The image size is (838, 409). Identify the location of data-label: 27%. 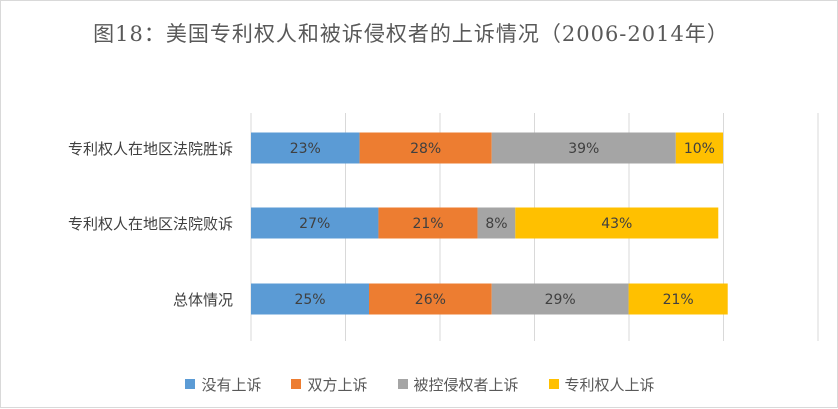
(314, 224).